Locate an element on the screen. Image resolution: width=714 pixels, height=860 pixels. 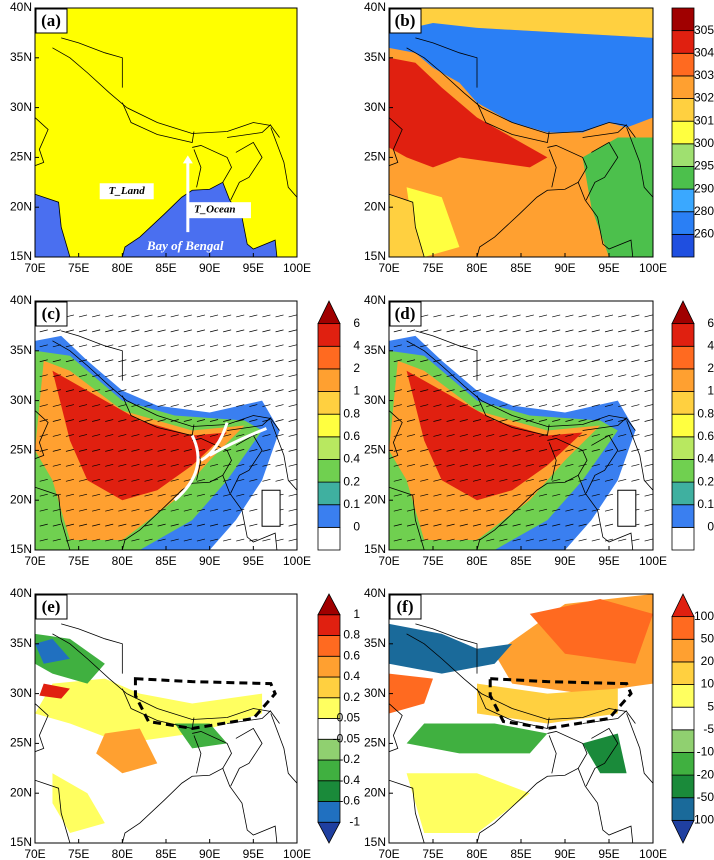
colorbar-label: -100 is located at coordinates (702, 820).